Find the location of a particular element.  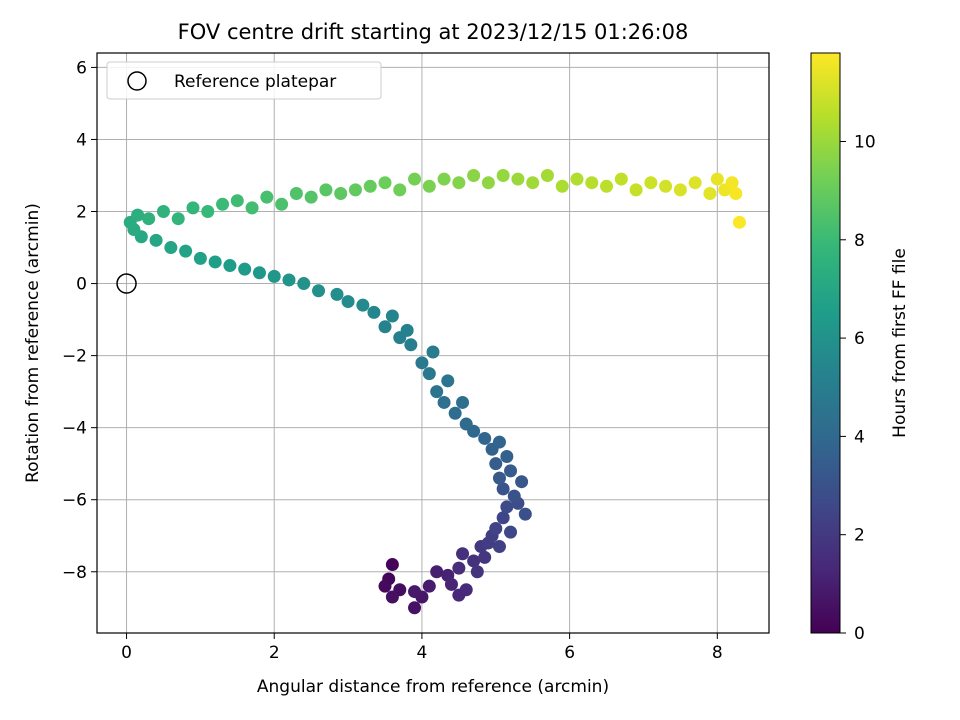

y-tick-label: −8 is located at coordinates (74, 573).